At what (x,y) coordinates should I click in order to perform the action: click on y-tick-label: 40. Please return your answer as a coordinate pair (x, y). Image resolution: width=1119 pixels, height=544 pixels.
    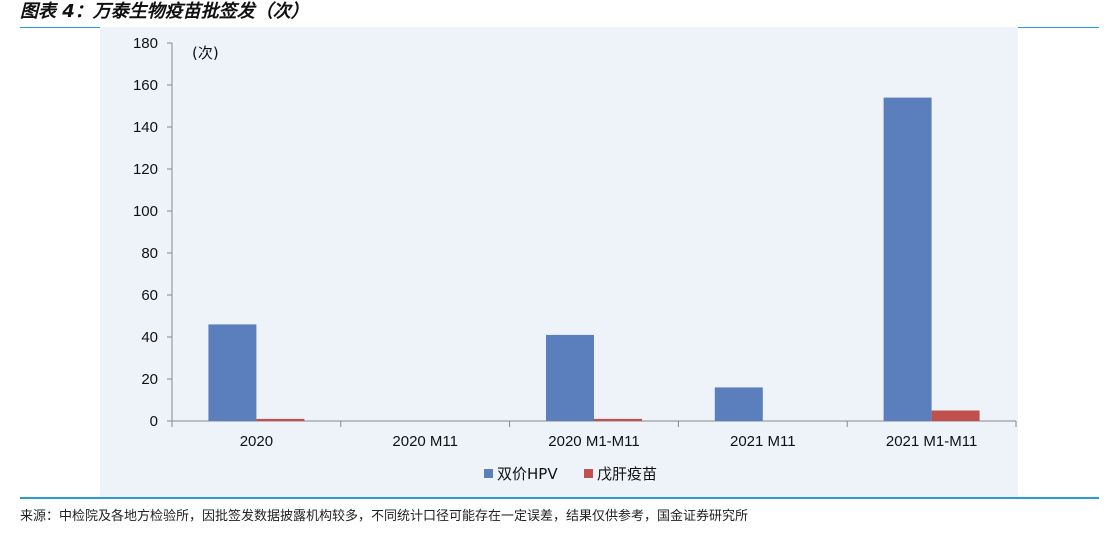
    Looking at the image, I should click on (149, 337).